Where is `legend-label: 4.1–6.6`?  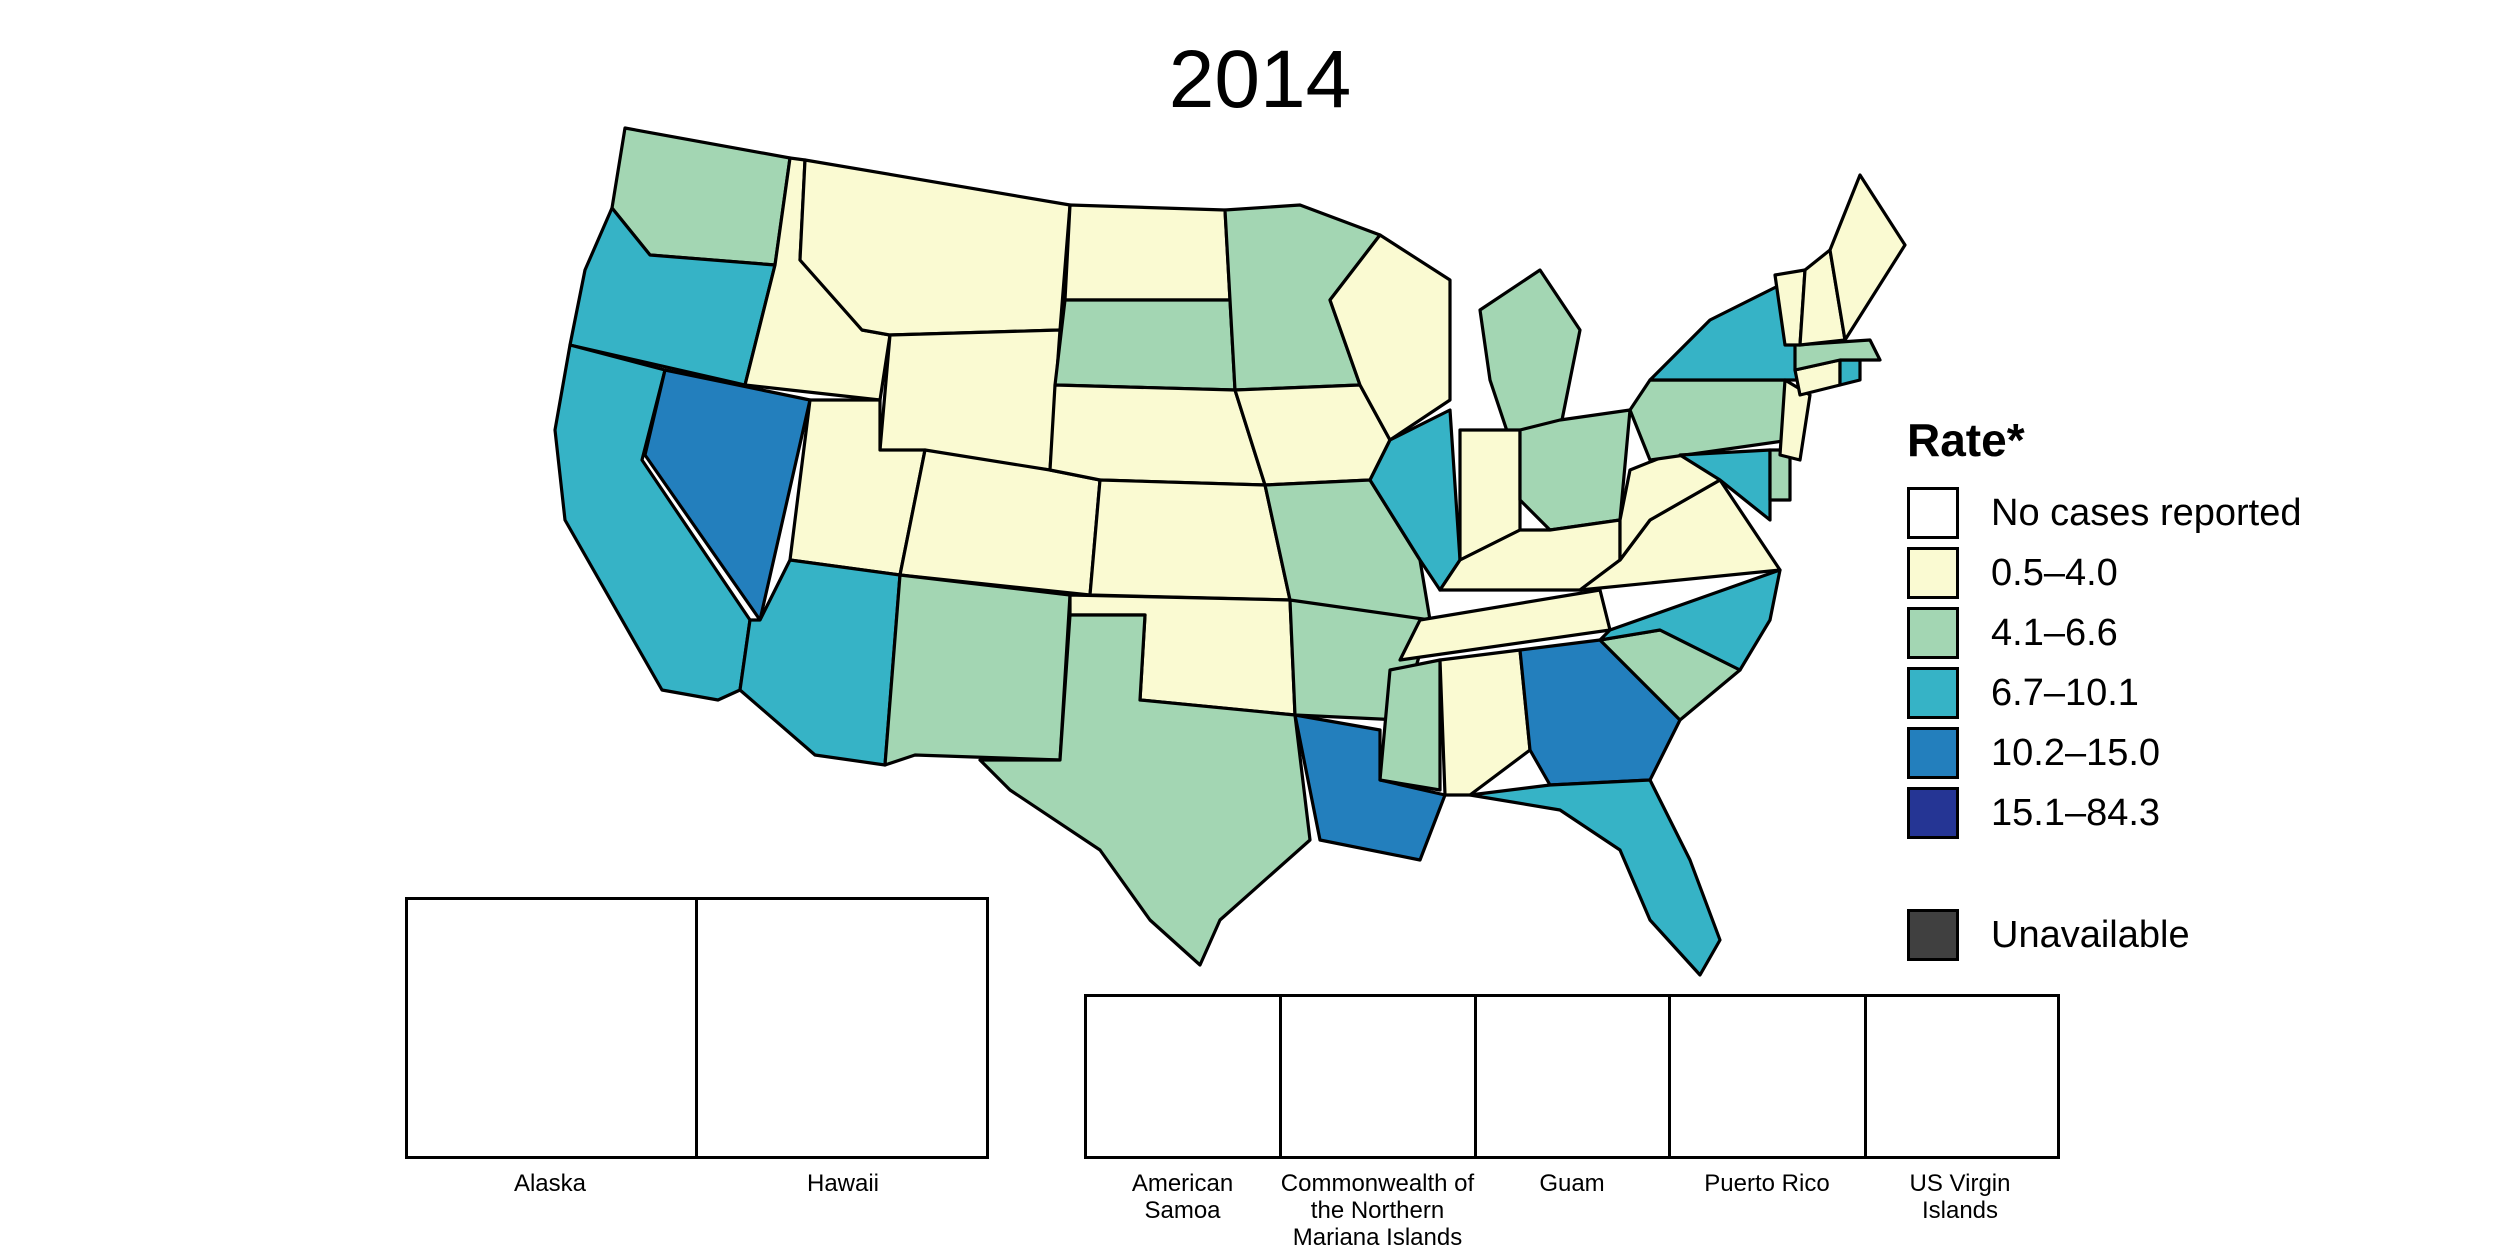
legend-label: 4.1–6.6 is located at coordinates (2054, 632).